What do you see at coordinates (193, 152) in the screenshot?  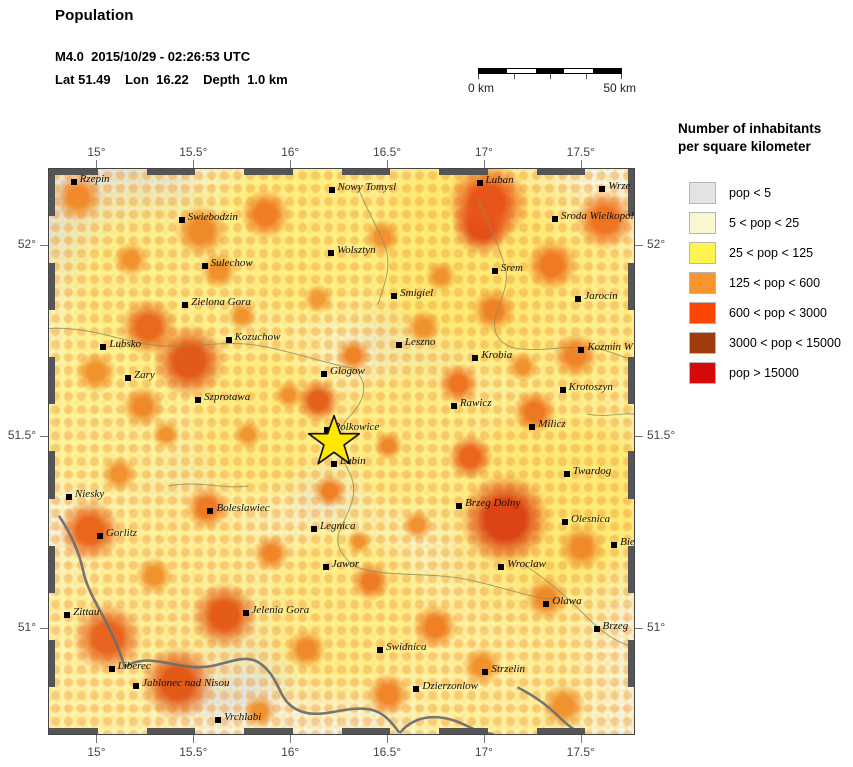 I see `x-axis-tick-label-top: 15.5°` at bounding box center [193, 152].